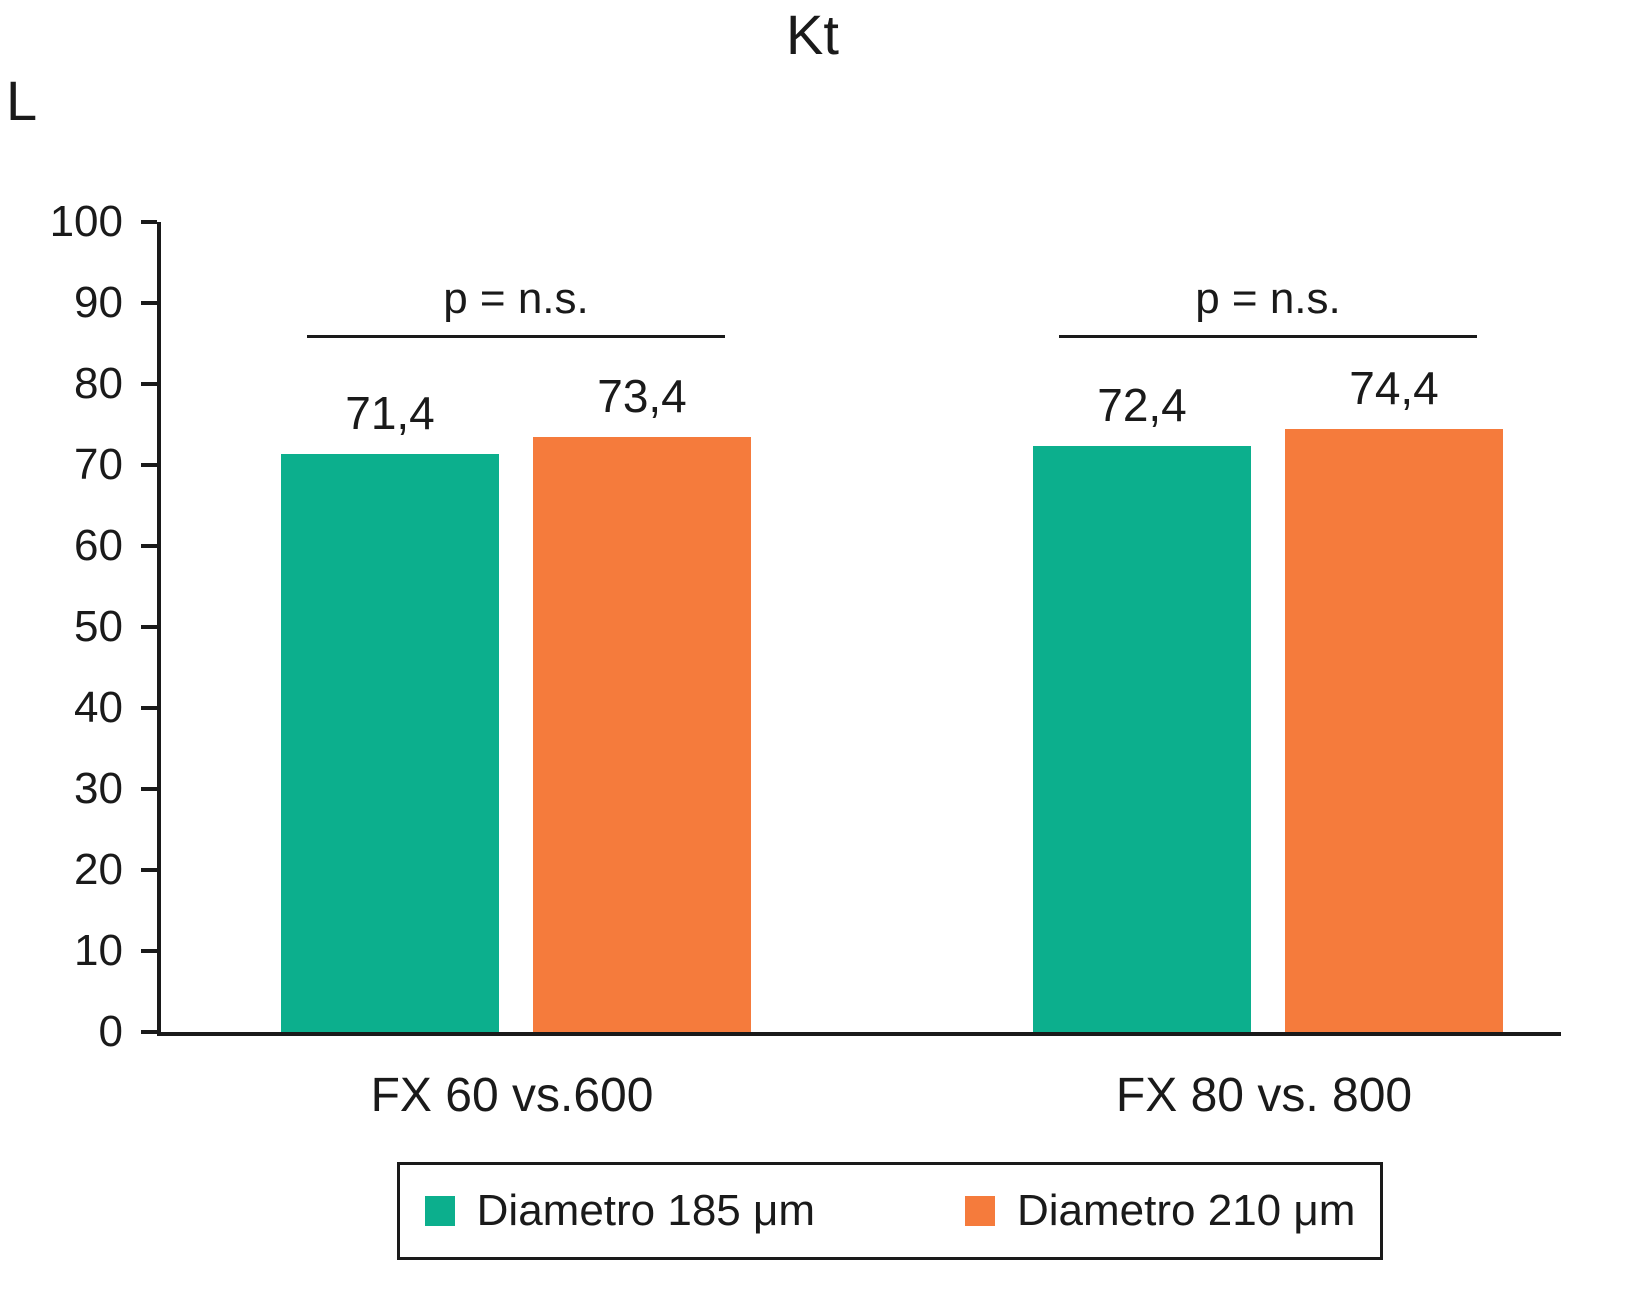  I want to click on y-tick-label: 10, so click(98, 950).